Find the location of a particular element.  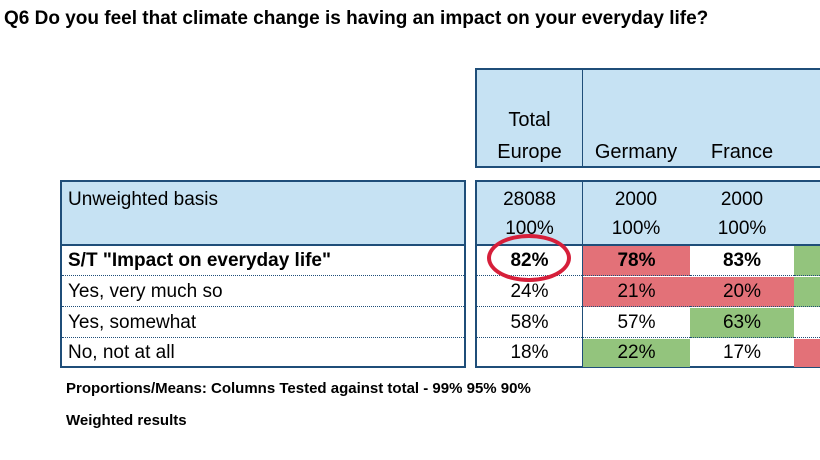

cell-not-at-all-germany: 22% is located at coordinates (636, 353).